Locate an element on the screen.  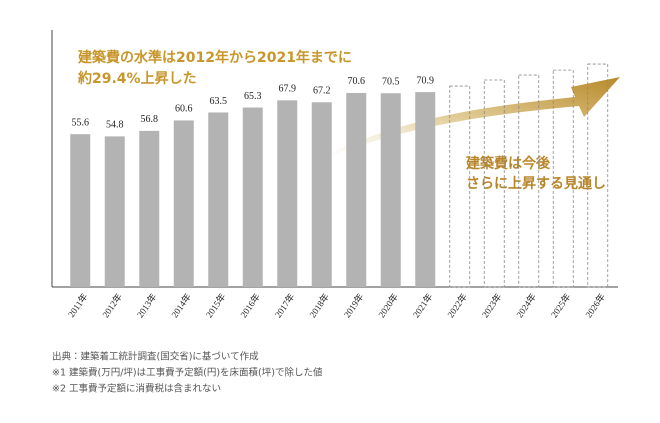
x-tick-label: 2011年 is located at coordinates (77, 305).